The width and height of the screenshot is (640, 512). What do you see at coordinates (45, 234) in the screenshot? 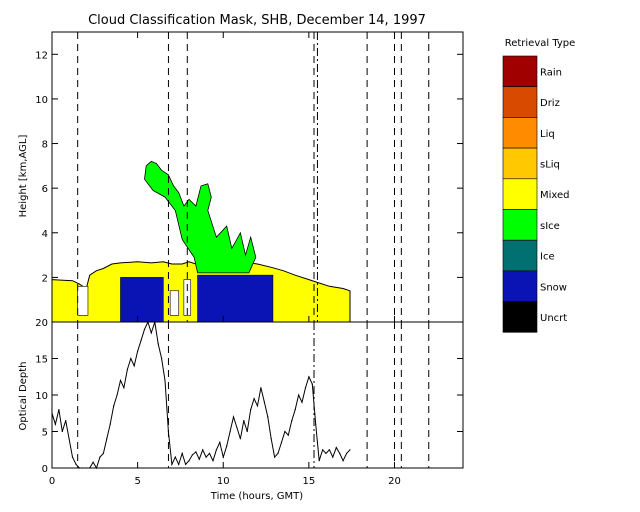
I see `top-ytick-label-2: 4` at bounding box center [45, 234].